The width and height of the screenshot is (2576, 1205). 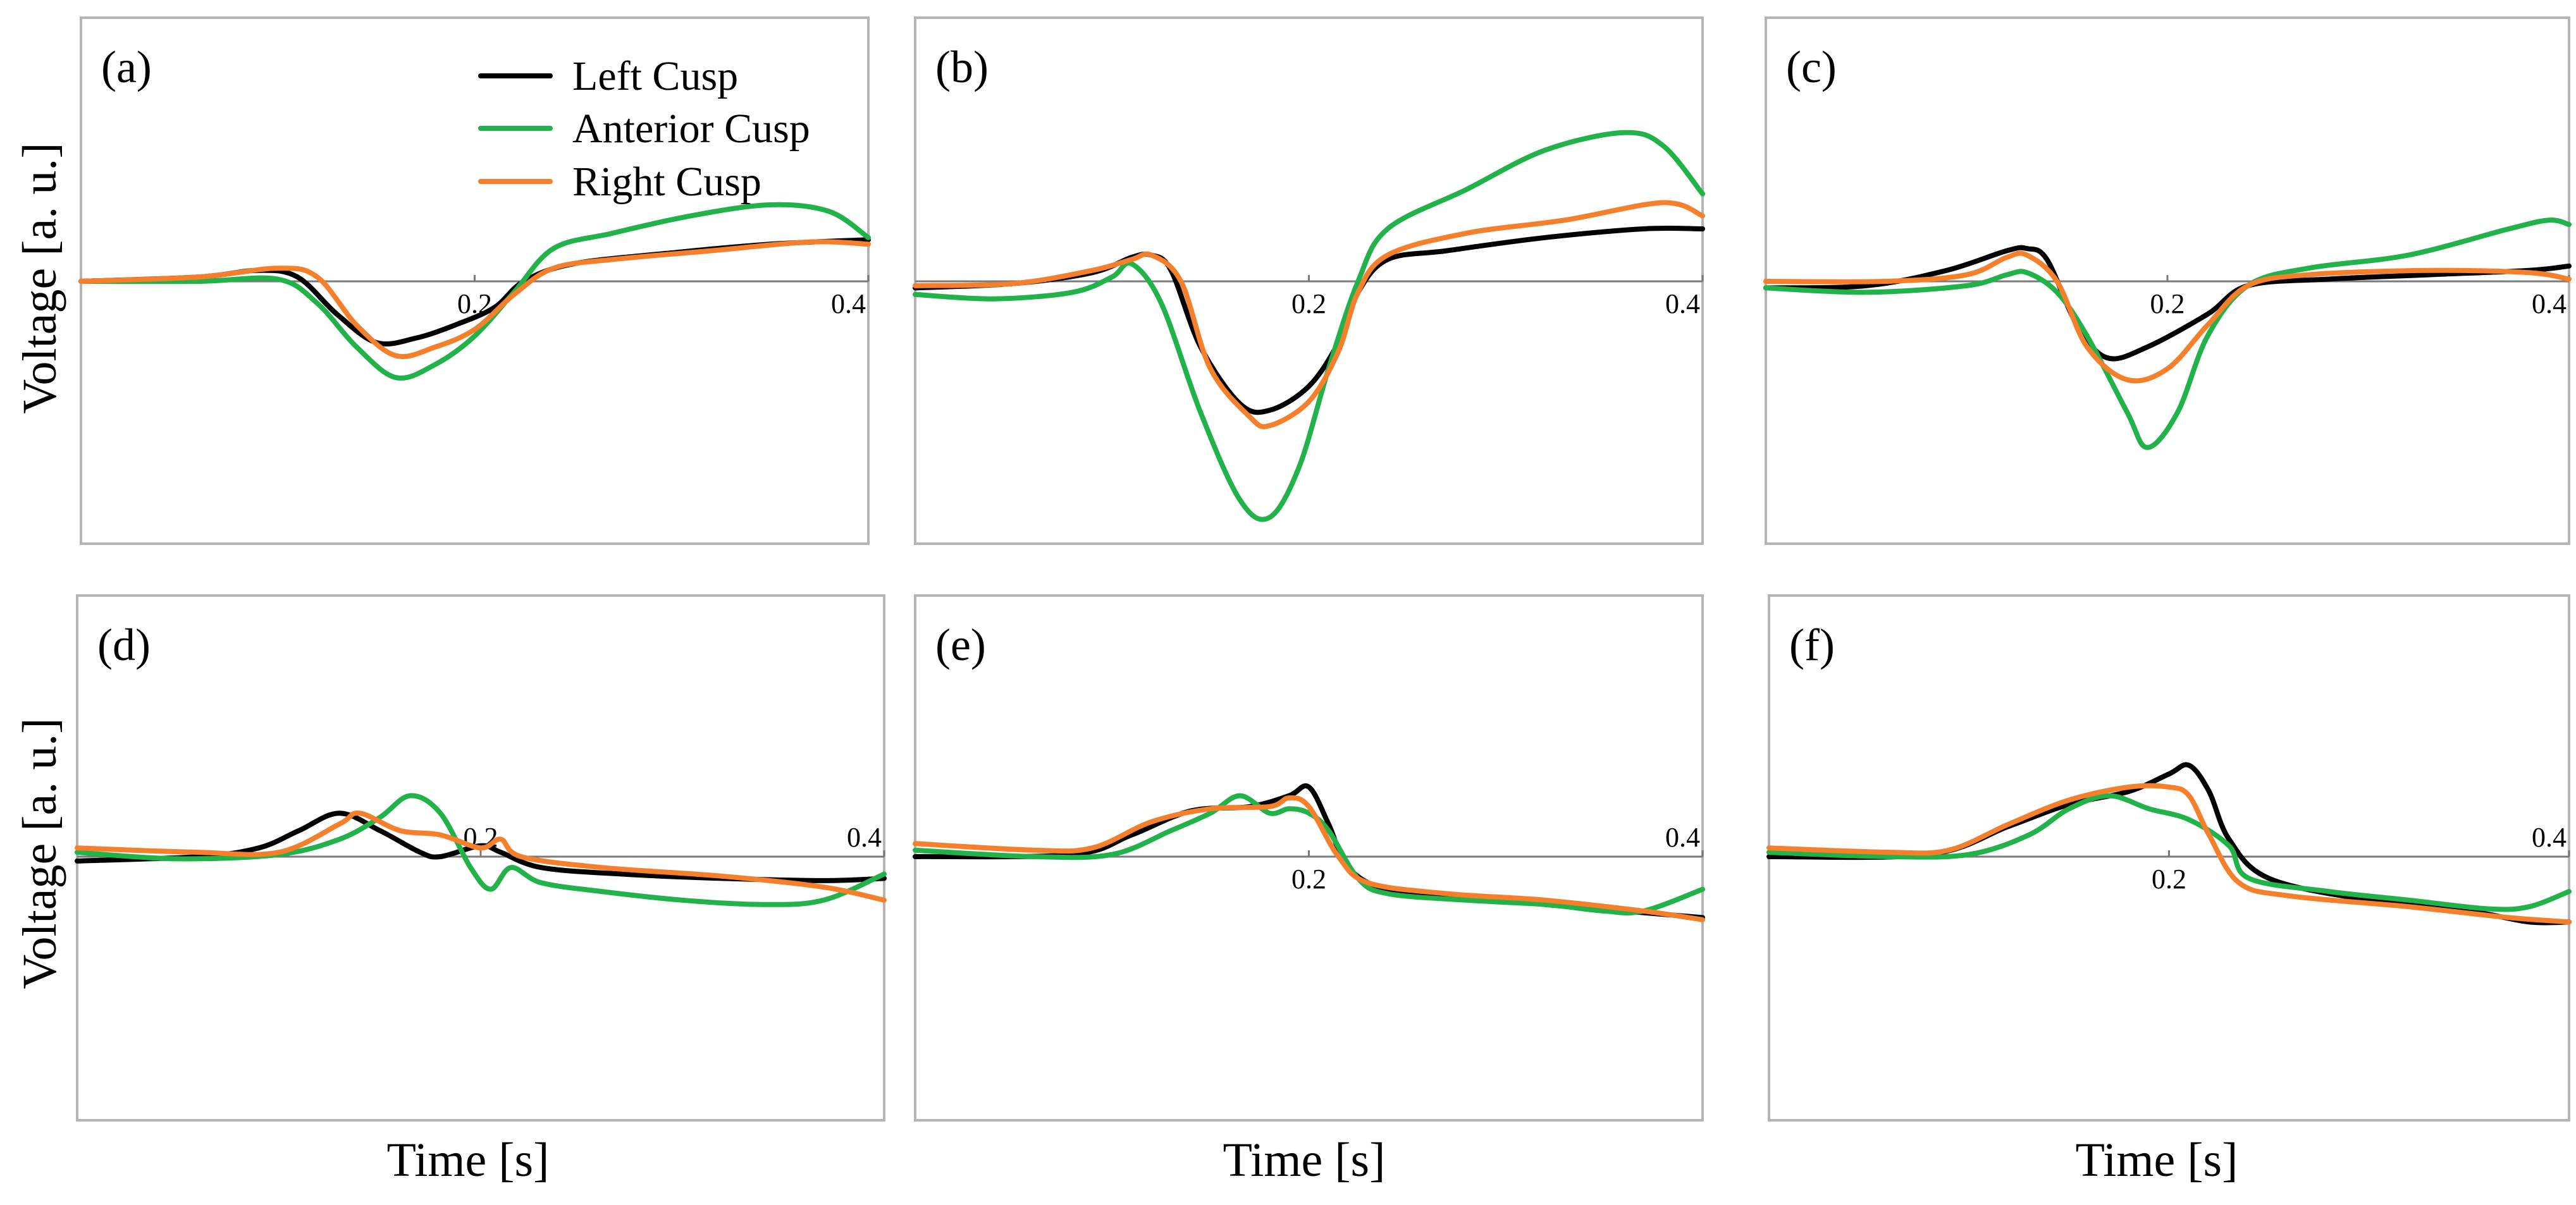 What do you see at coordinates (39, 277) in the screenshot?
I see `y-axis-label-top: Voltage [a. u.]` at bounding box center [39, 277].